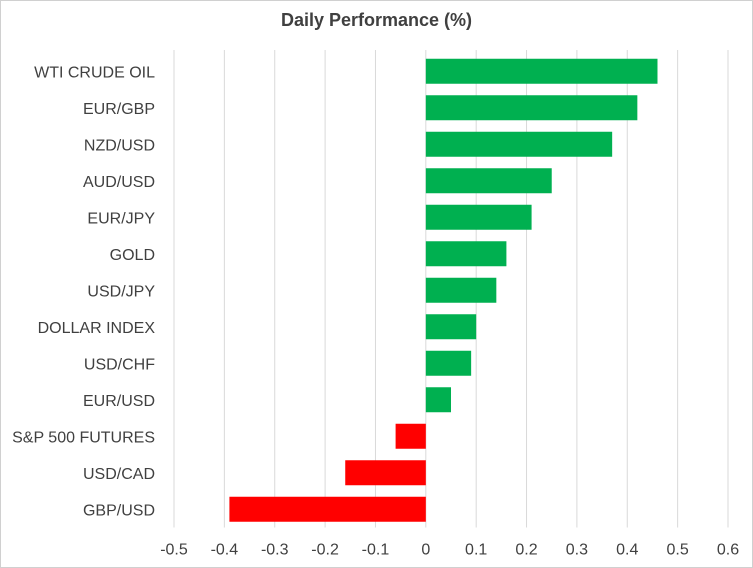  What do you see at coordinates (119, 145) in the screenshot?
I see `category-label: NZD/USD` at bounding box center [119, 145].